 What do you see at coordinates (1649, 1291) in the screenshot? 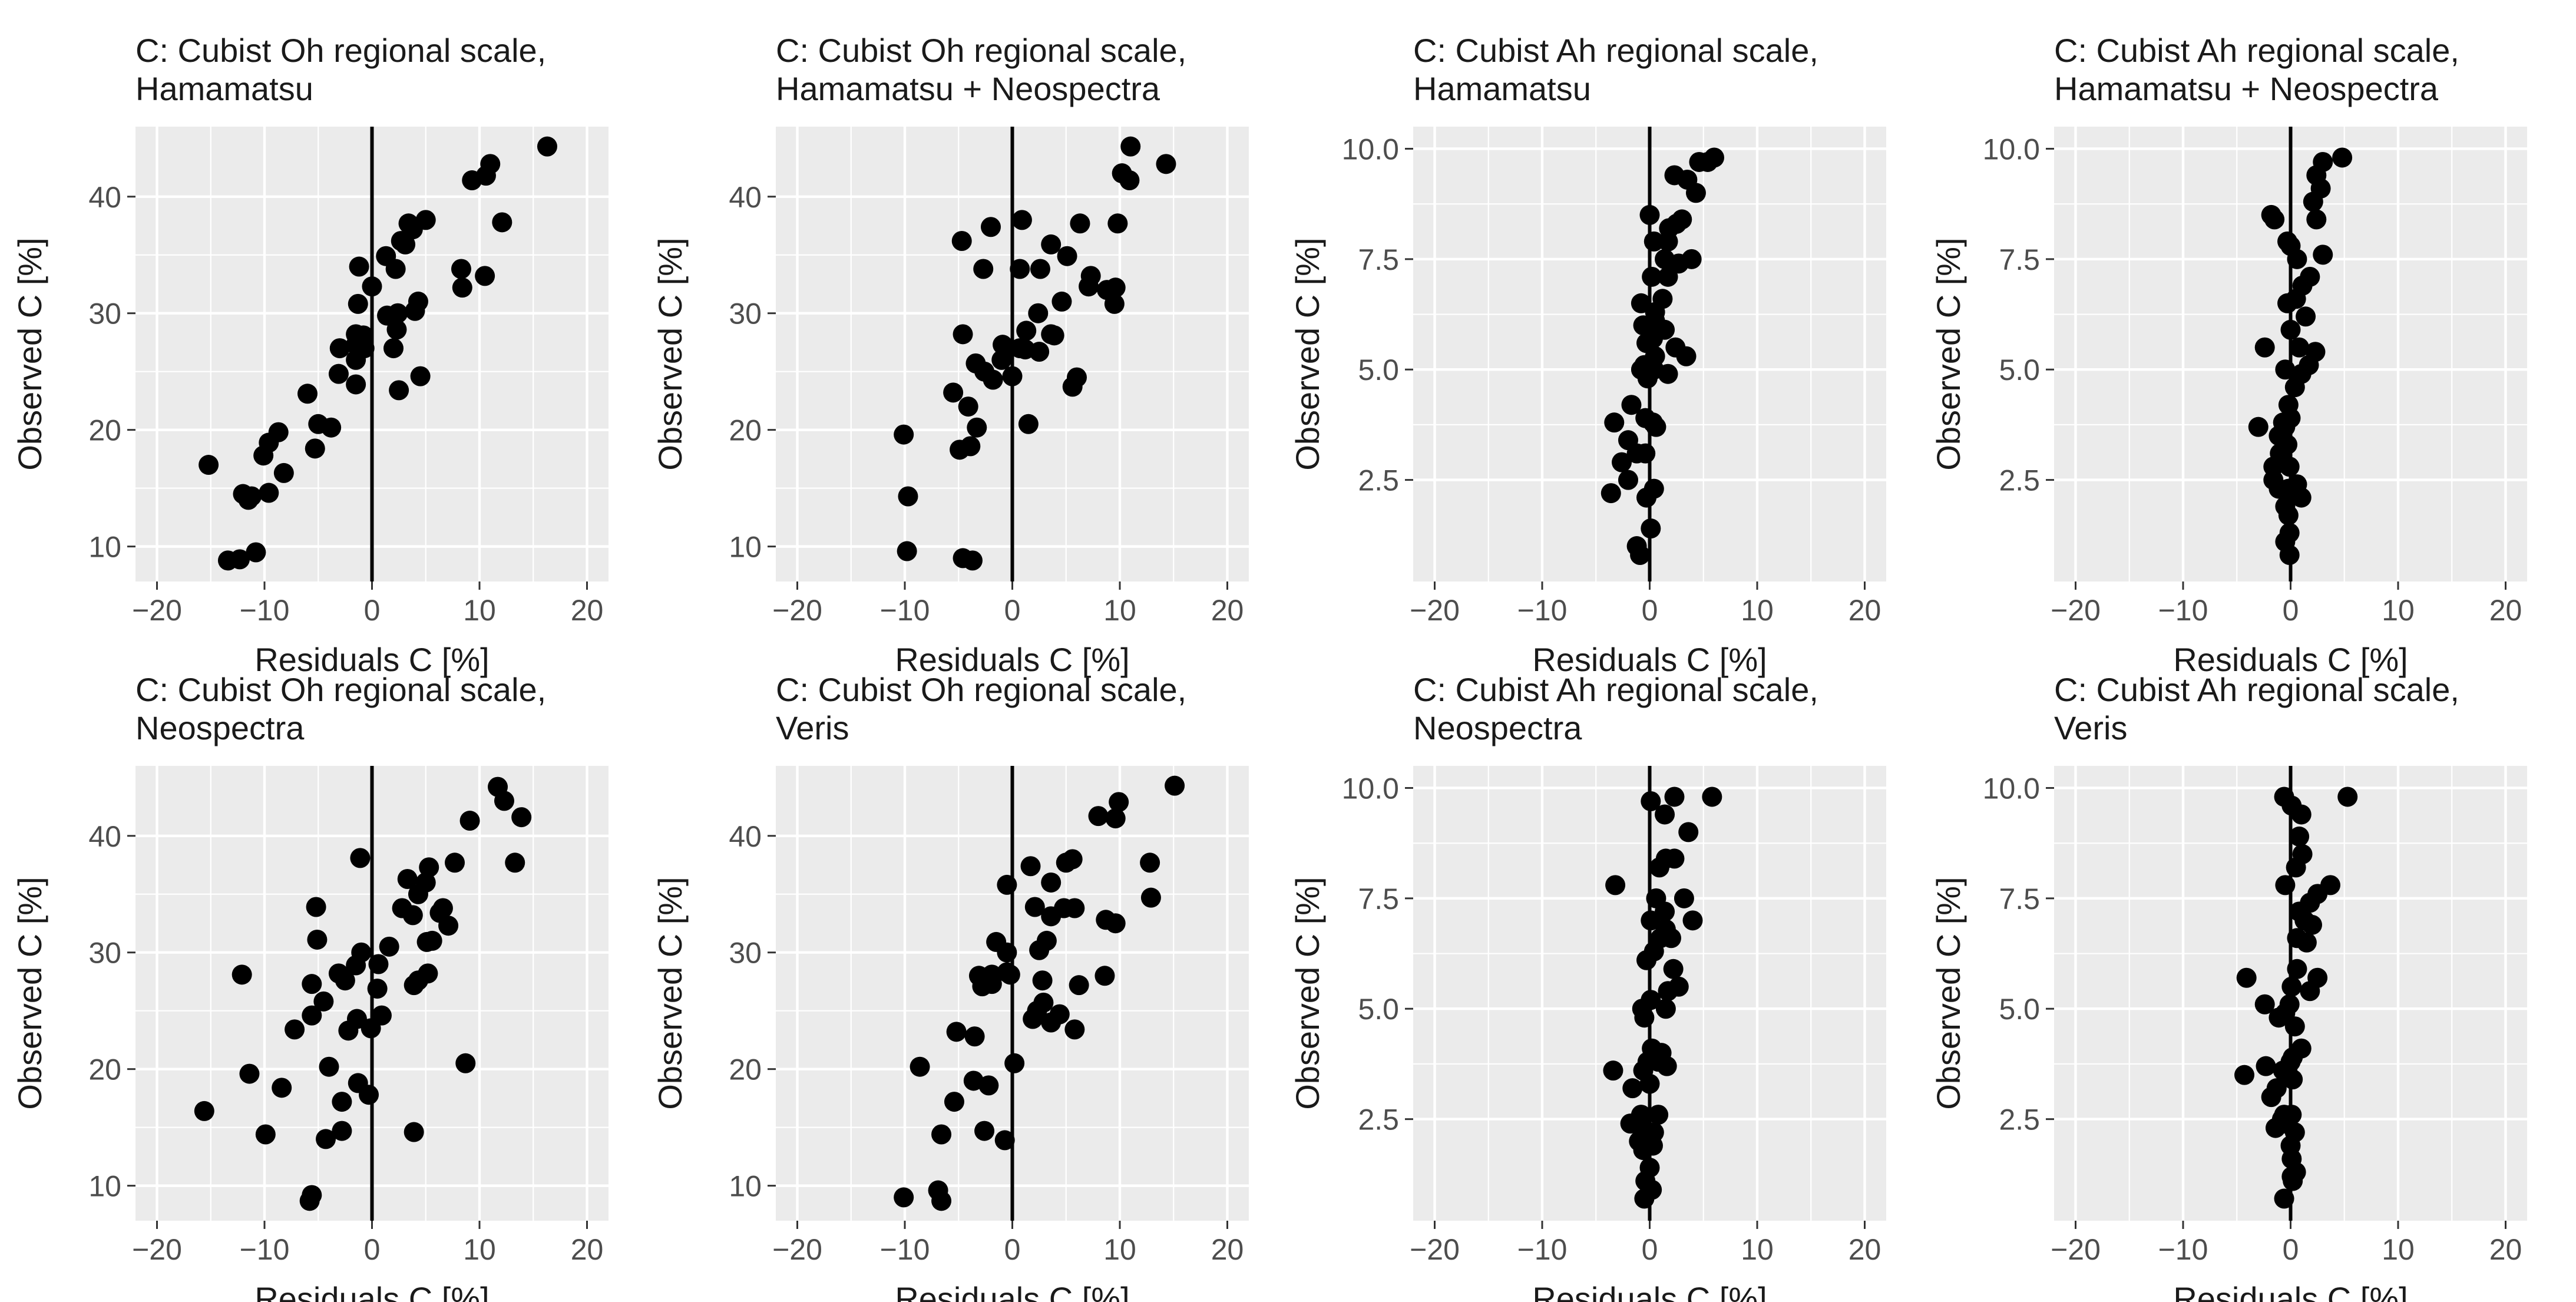
I see `x-axis-title: Residuals C [%]` at bounding box center [1649, 1291].